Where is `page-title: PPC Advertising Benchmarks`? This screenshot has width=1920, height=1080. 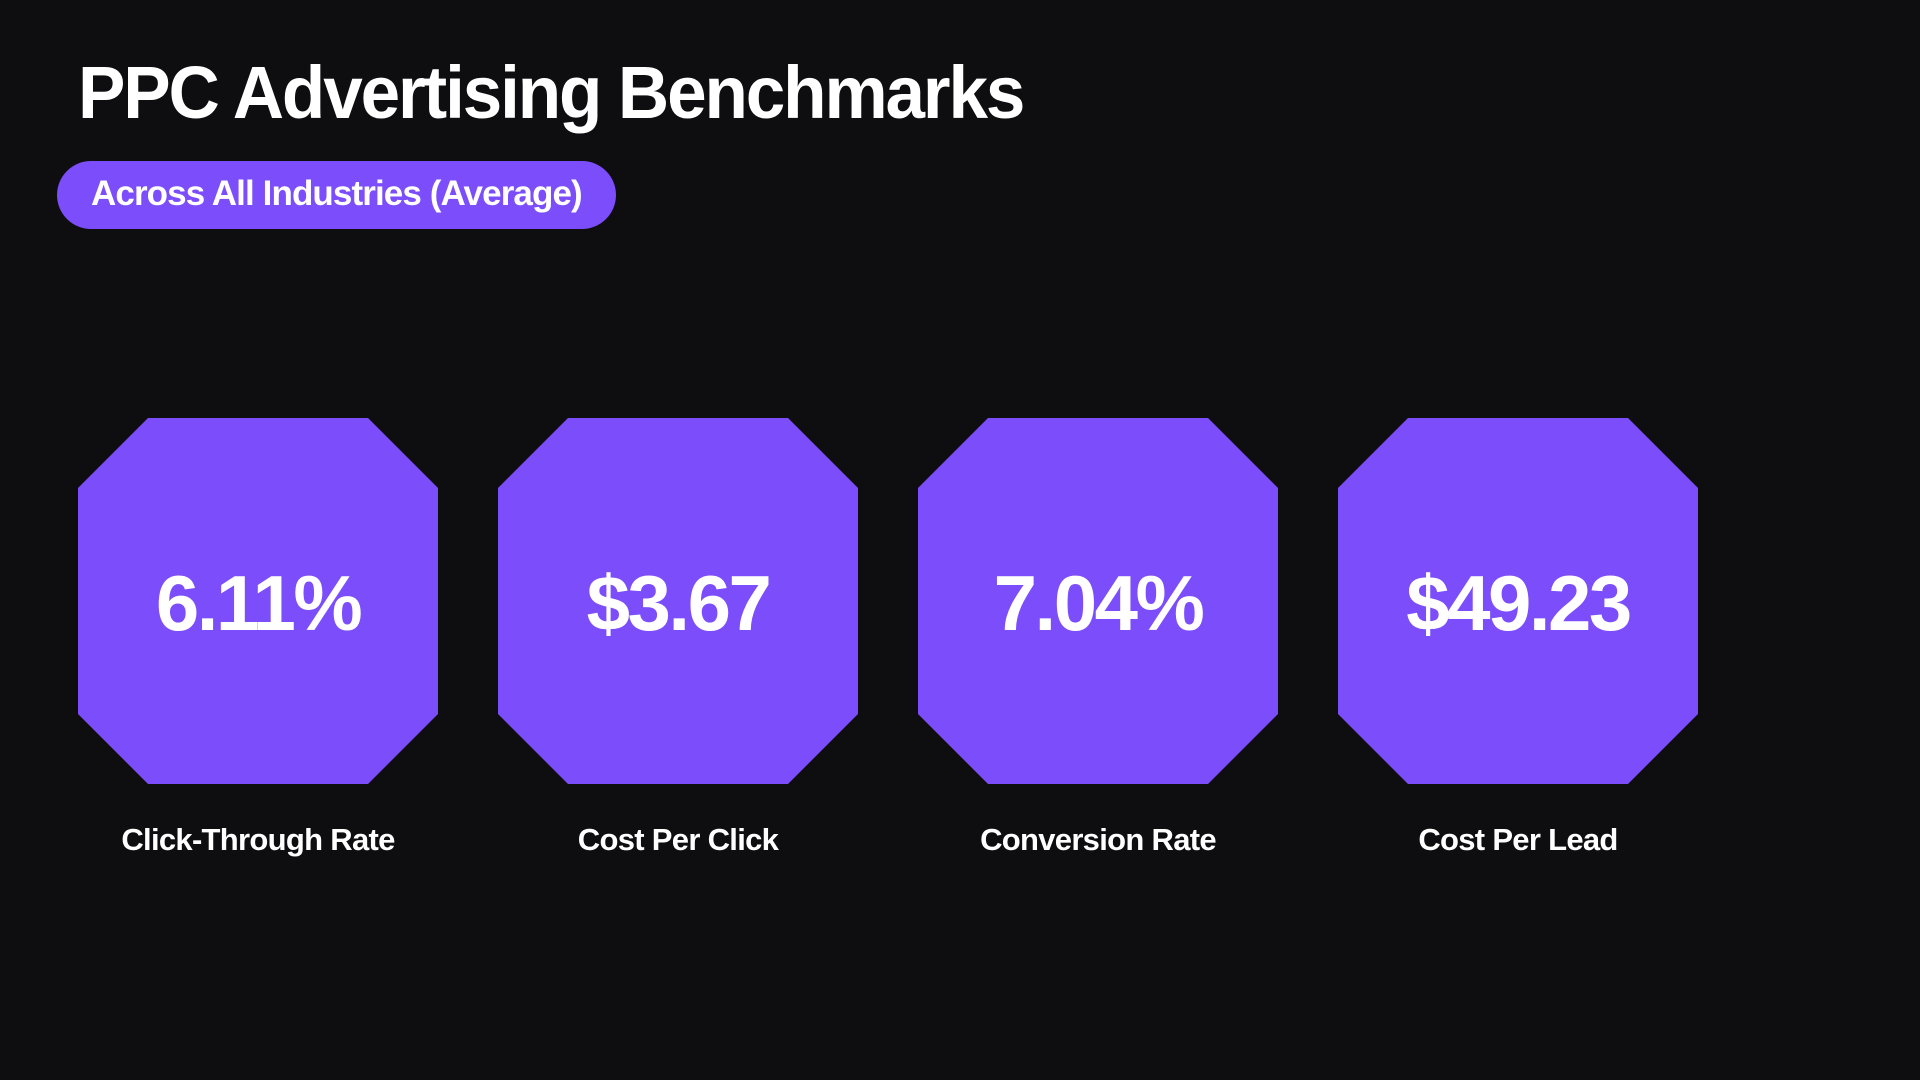
page-title: PPC Advertising Benchmarks is located at coordinates (551, 92).